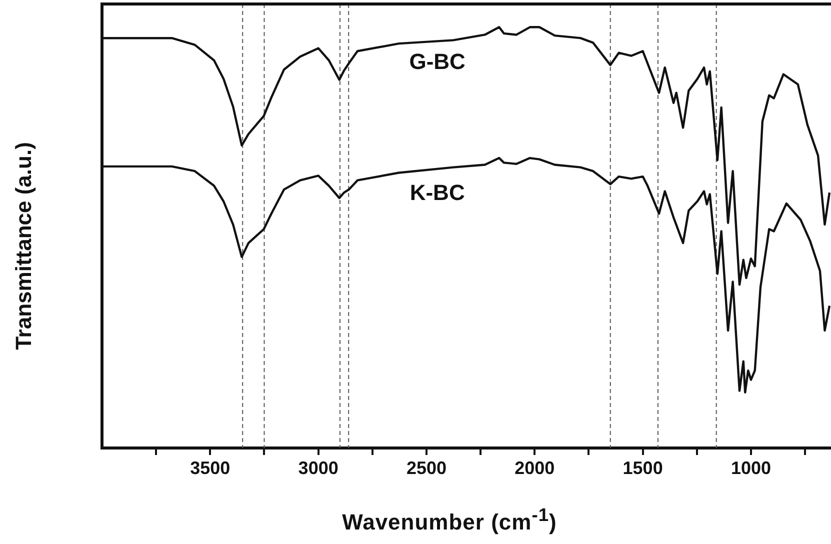 The image size is (831, 544). I want to click on x-tick-label: 1000, so click(750, 468).